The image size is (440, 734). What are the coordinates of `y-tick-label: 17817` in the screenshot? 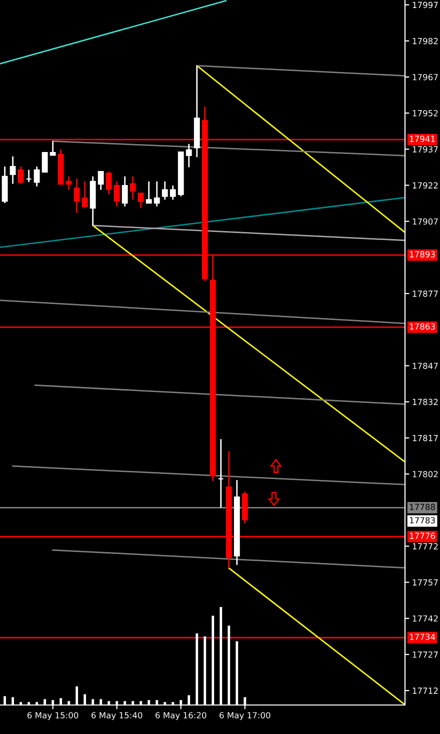 It's located at (425, 438).